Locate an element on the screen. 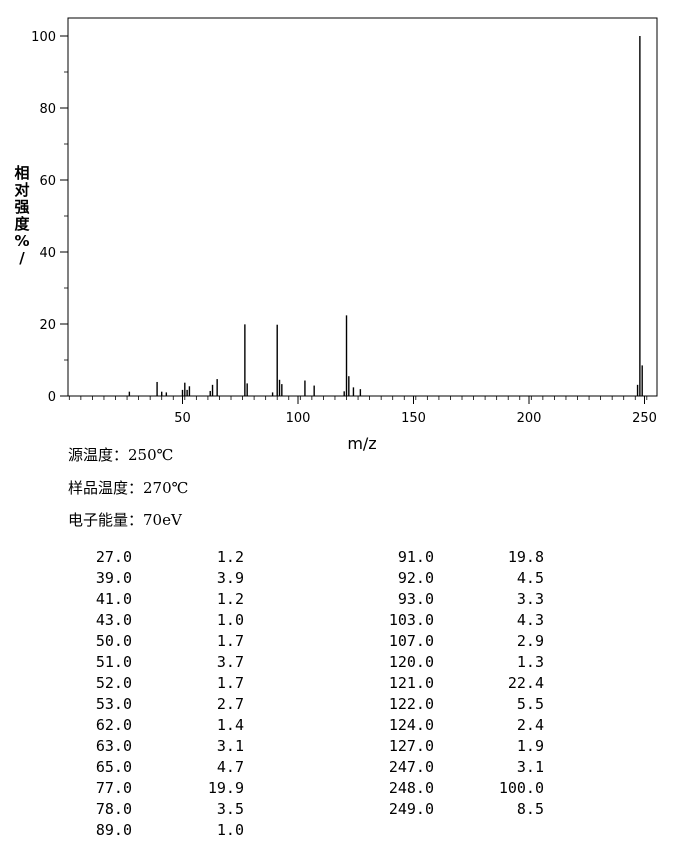  y-axis-label-char: / is located at coordinates (22, 258).